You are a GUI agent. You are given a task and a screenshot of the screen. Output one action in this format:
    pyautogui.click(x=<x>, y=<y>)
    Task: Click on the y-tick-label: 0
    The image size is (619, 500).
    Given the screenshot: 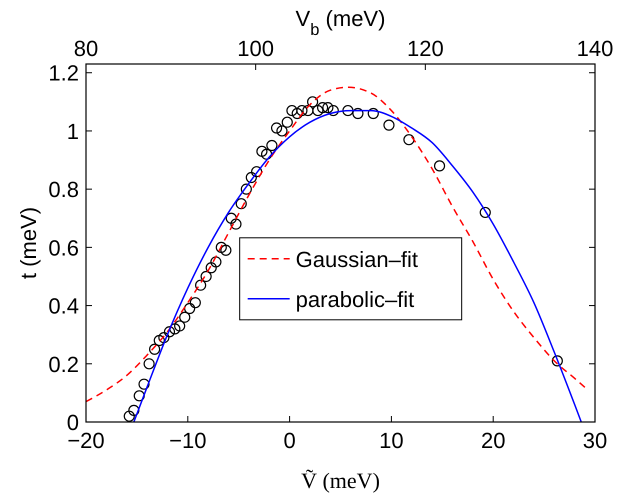 What is the action you would take?
    pyautogui.click(x=72, y=422)
    